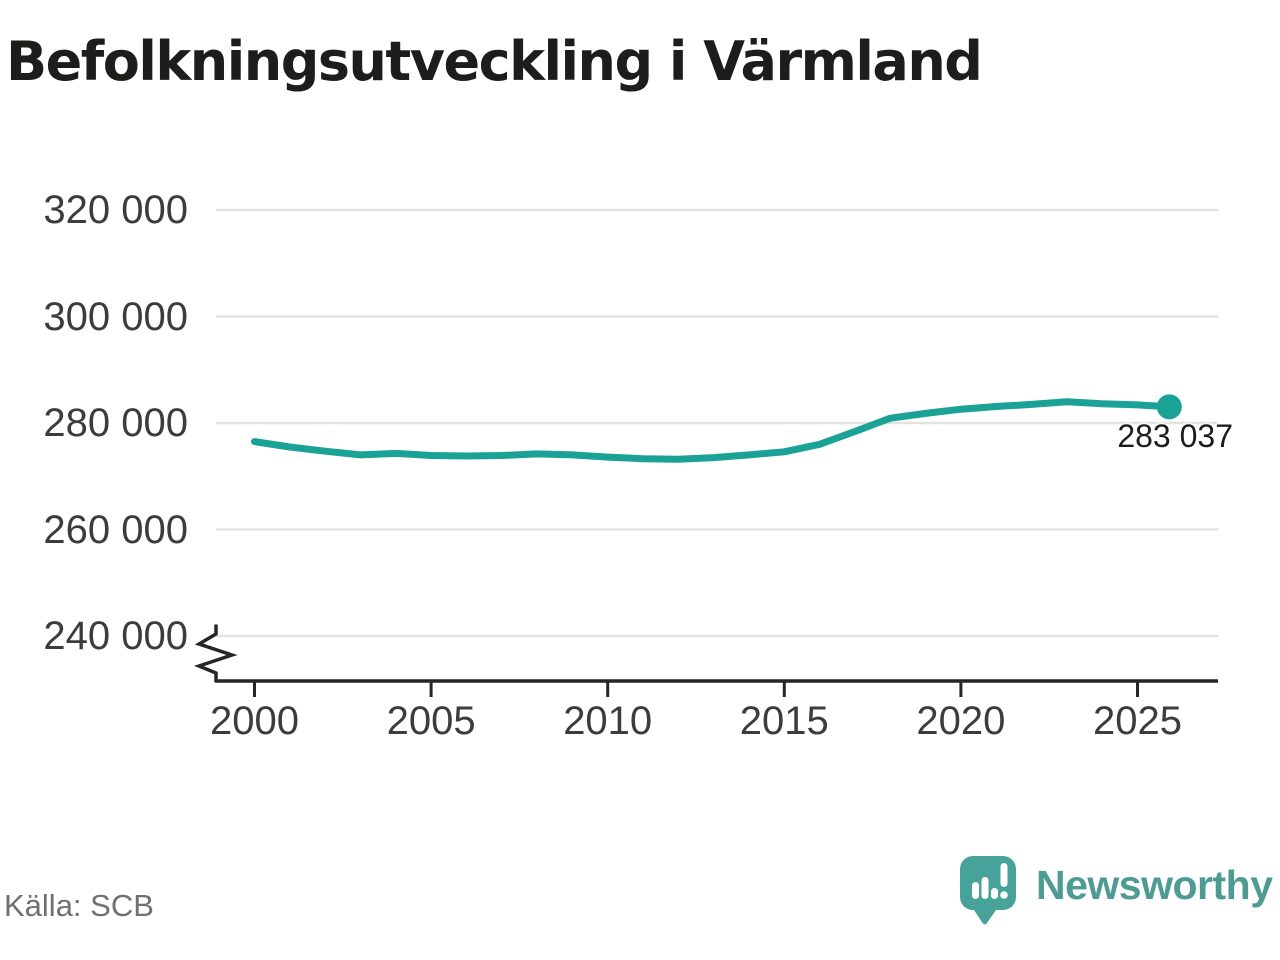 This screenshot has width=1280, height=960. I want to click on x-tick-label: 2000, so click(254, 721).